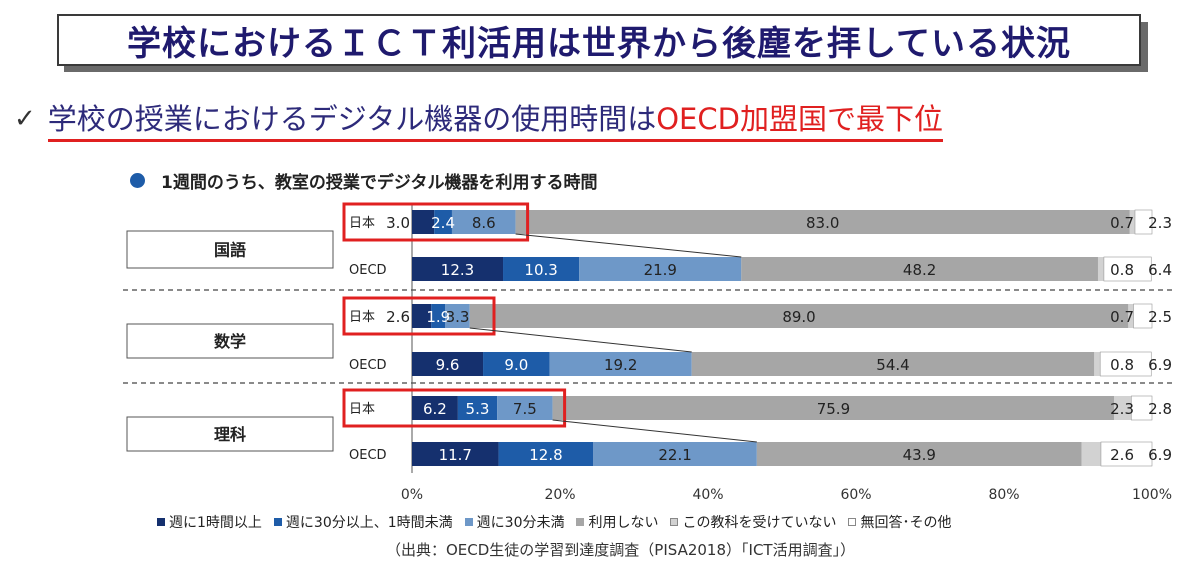 This screenshot has width=1204, height=567. I want to click on data-label: 7.5, so click(525, 409).